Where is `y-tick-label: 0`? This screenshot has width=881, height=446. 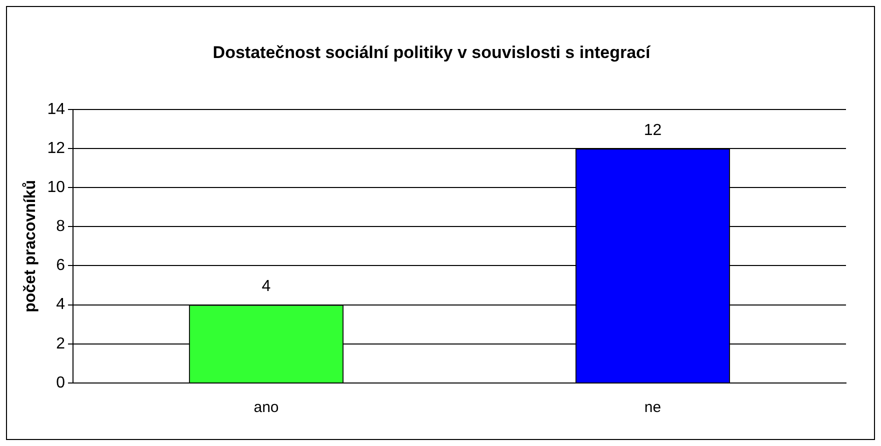
y-tick-label: 0 is located at coordinates (61, 383).